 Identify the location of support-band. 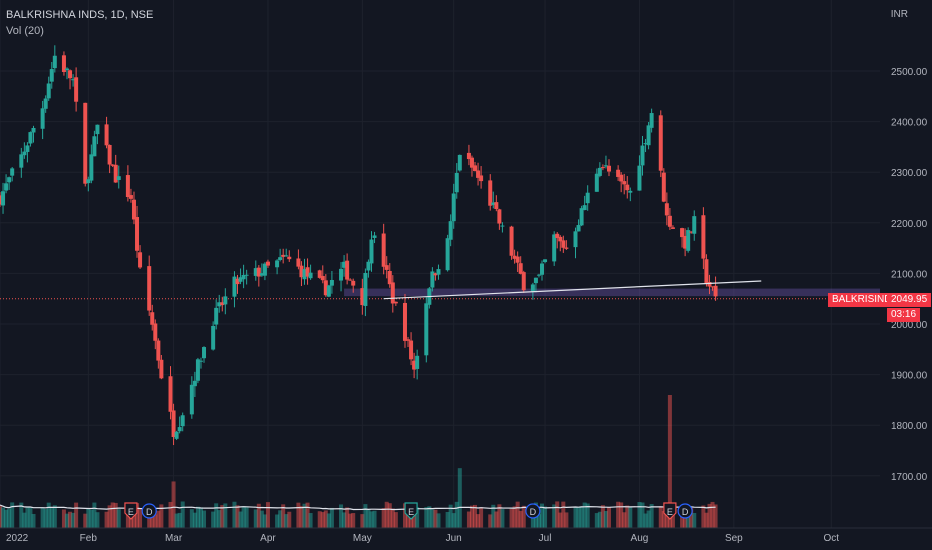
(440, 294).